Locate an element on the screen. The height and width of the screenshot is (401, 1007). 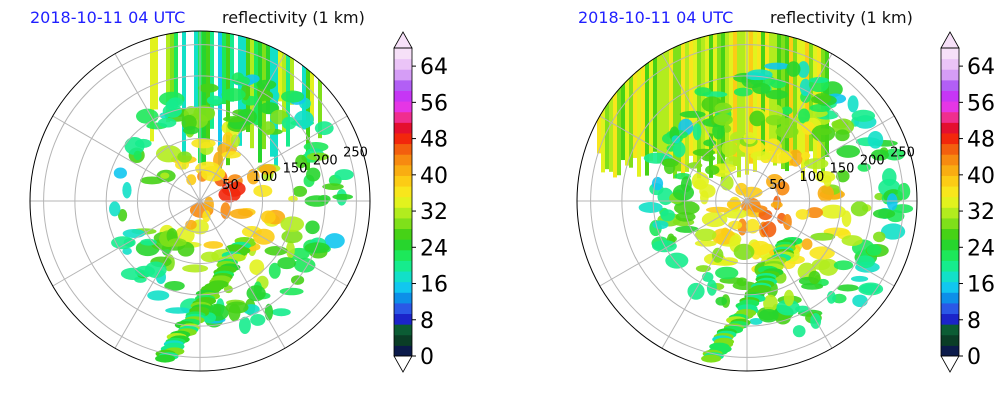
range-ring-label: 200 is located at coordinates (325, 161).